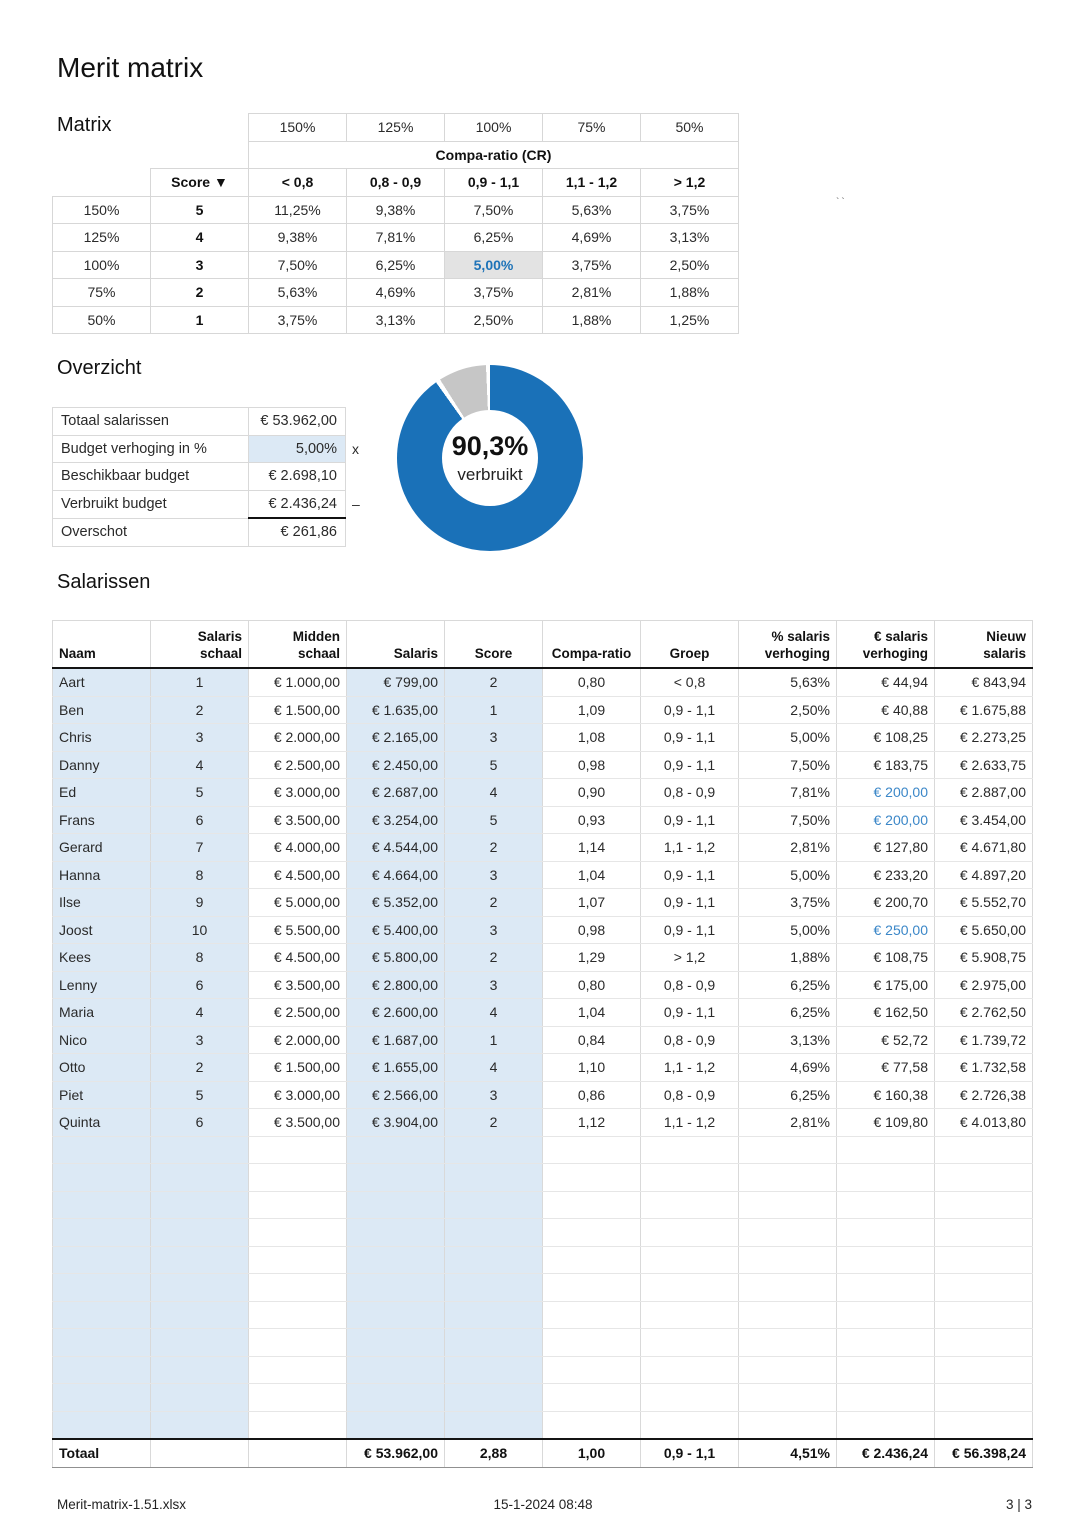 This screenshot has width=1086, height=1536. Describe the element at coordinates (101, 319) in the screenshot. I see `matrix-row-label: 50%` at that location.